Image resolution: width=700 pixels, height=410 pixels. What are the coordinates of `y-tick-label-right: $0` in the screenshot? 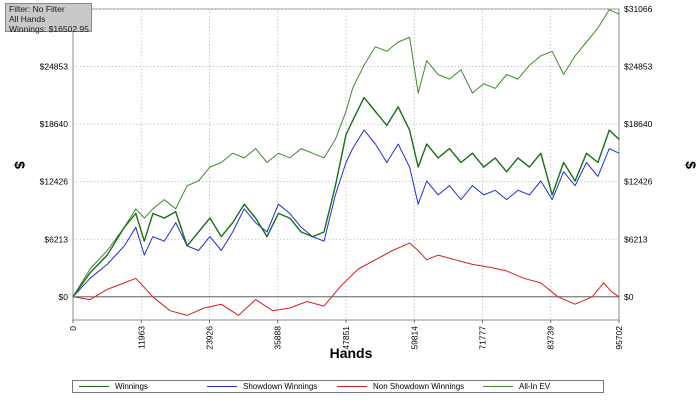 It's located at (629, 297).